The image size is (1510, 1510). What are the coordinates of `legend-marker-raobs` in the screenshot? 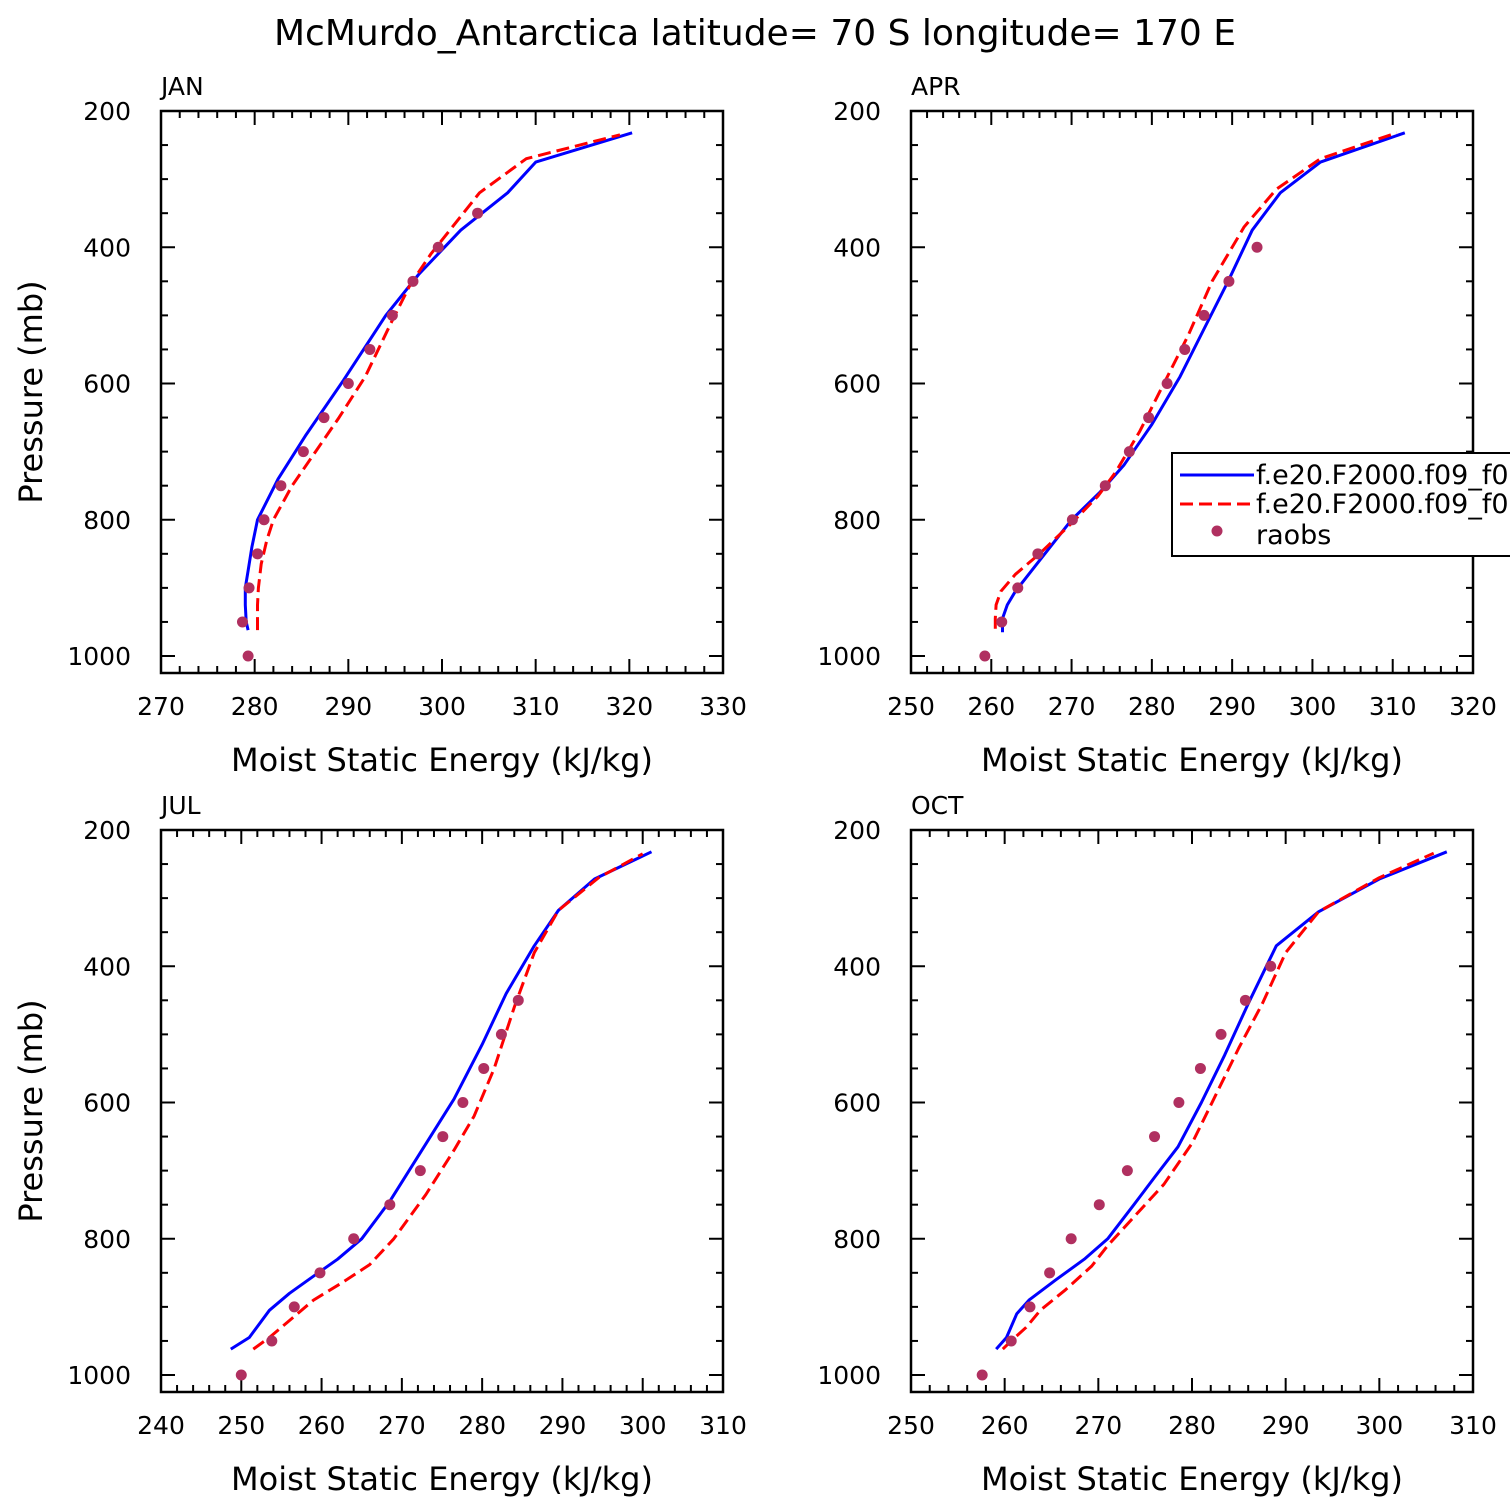 It's located at (1217, 531).